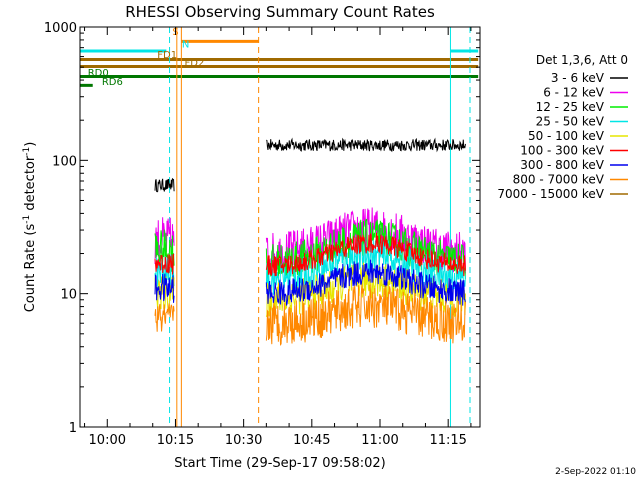  Describe the element at coordinates (582, 60) in the screenshot. I see `legend-header: Det 1,3,6, Att 0` at that location.